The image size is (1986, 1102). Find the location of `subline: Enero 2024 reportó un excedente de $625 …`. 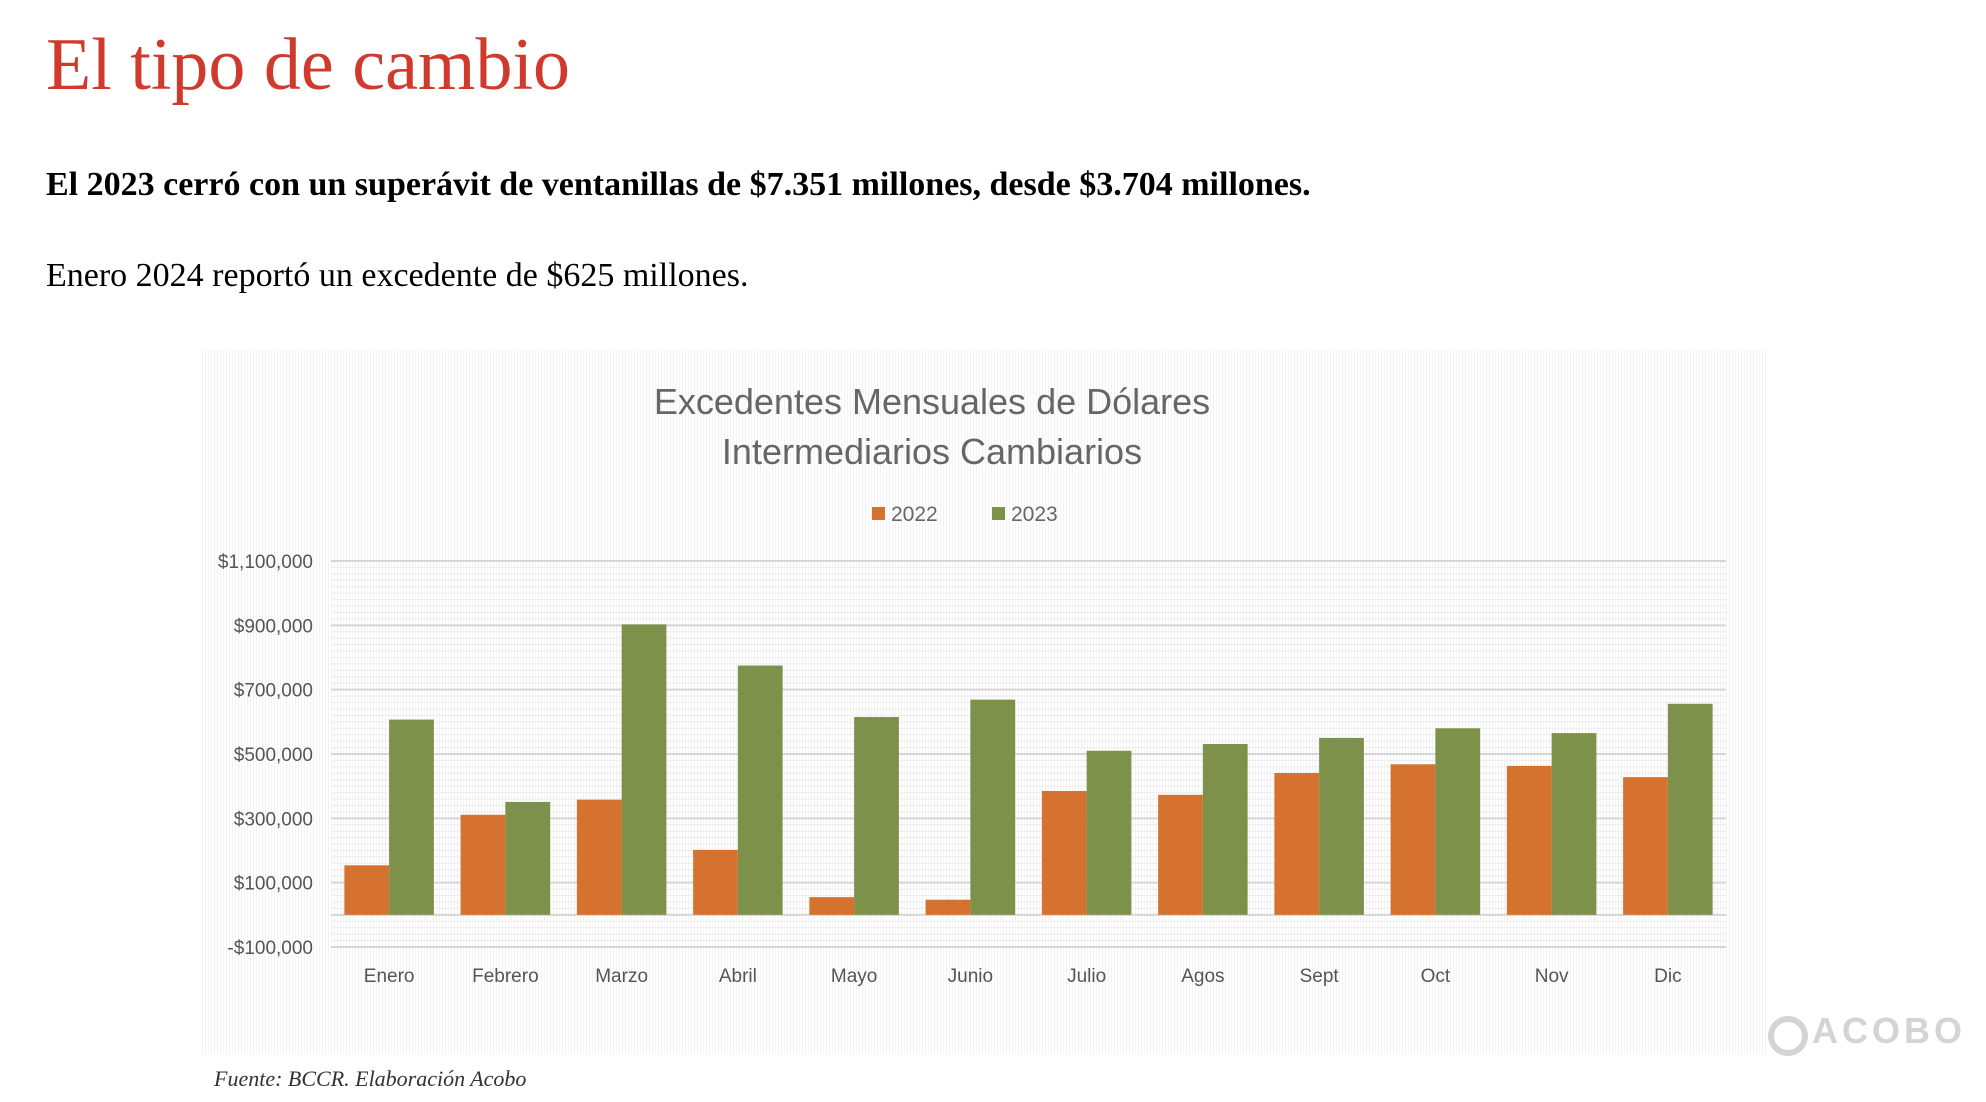

subline: Enero 2024 reportó un excedente de $625 … is located at coordinates (397, 275).